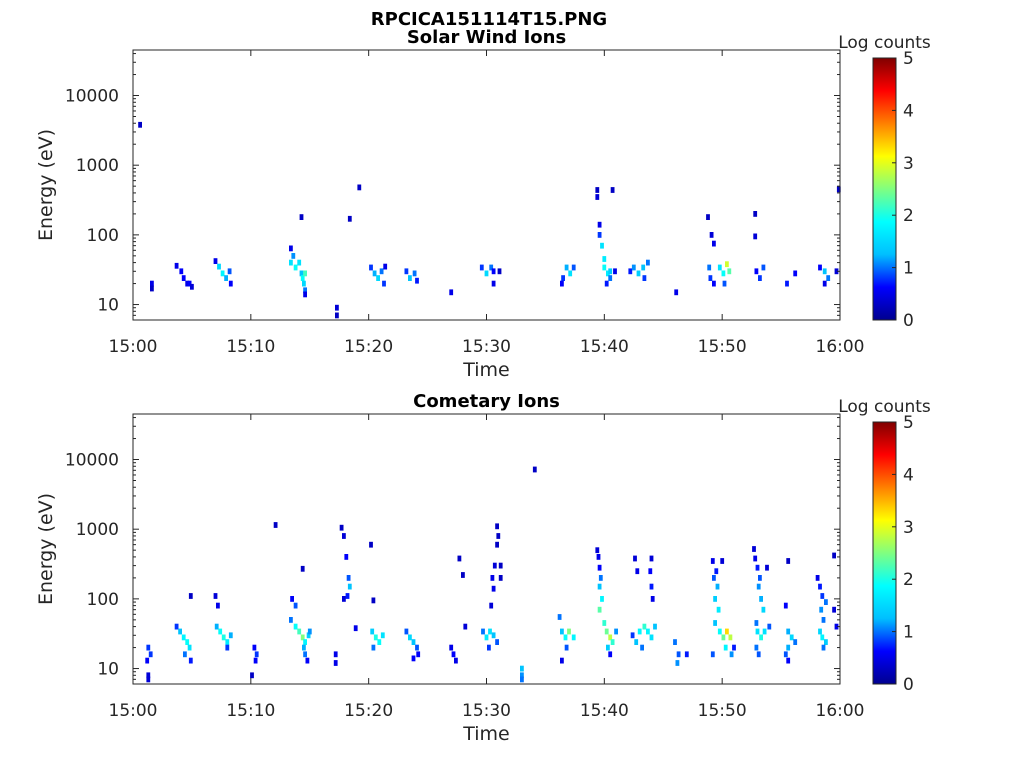 The image size is (1024, 768). What do you see at coordinates (108, 306) in the screenshot?
I see `y-tick-label: 10` at bounding box center [108, 306].